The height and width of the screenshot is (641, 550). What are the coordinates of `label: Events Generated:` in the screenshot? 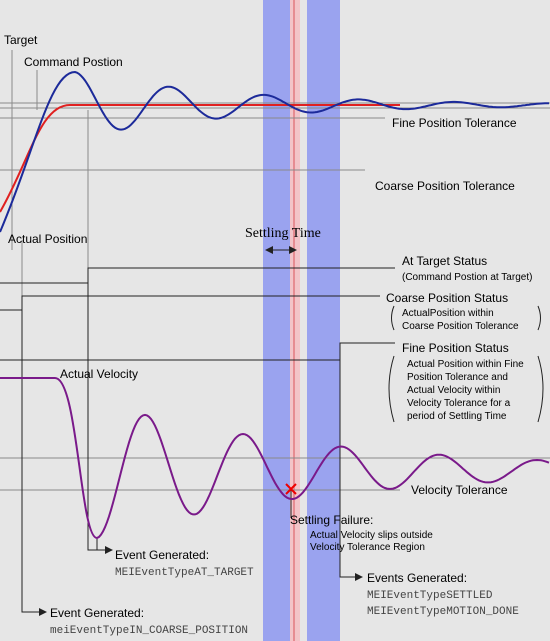 It's located at (417, 578).